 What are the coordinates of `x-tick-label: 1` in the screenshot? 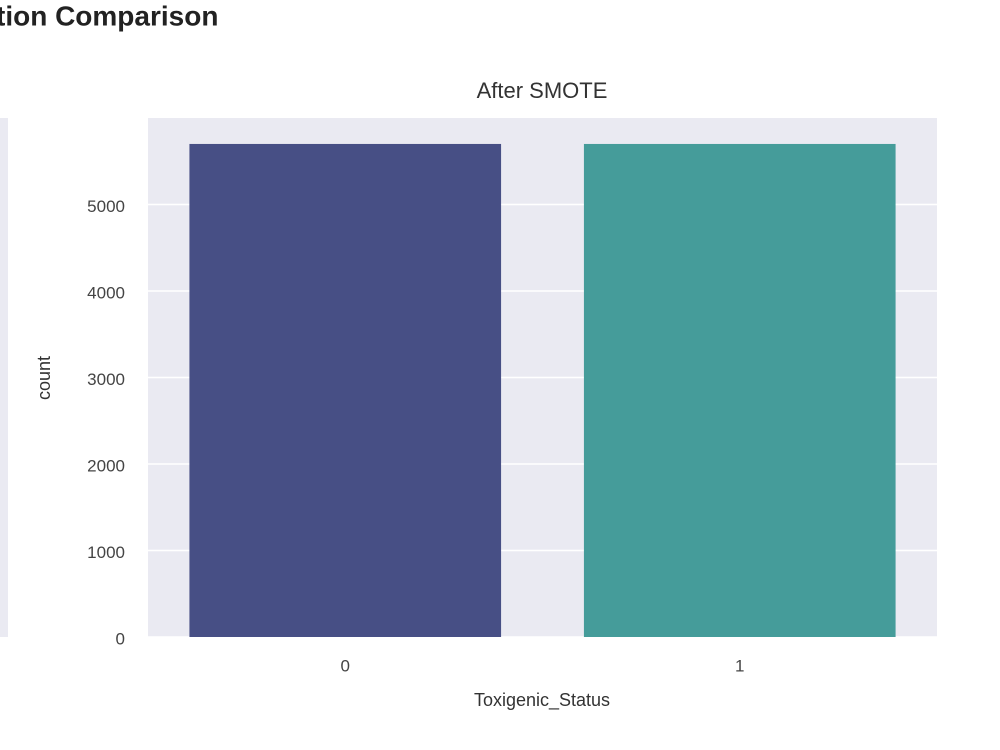 It's located at (739, 665).